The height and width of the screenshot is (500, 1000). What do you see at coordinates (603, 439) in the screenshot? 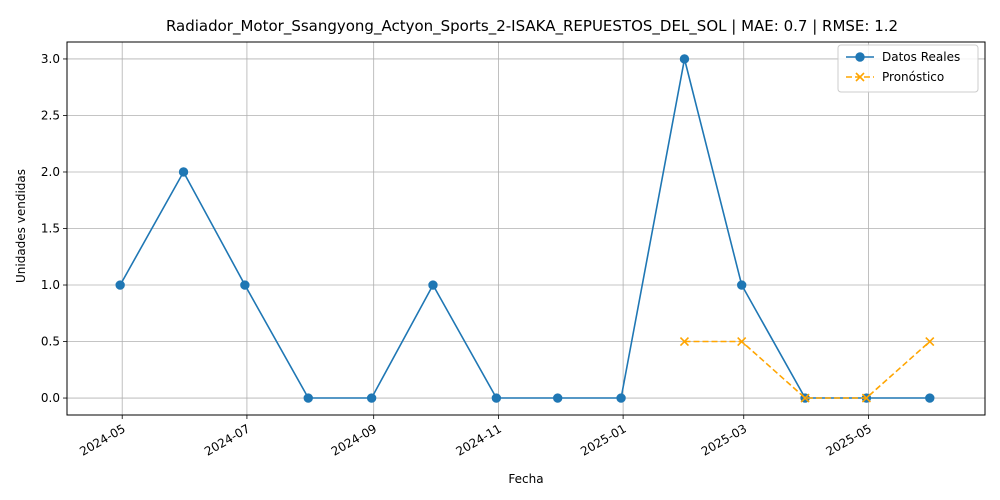
I see `x-tick-label: 2025-01` at bounding box center [603, 439].